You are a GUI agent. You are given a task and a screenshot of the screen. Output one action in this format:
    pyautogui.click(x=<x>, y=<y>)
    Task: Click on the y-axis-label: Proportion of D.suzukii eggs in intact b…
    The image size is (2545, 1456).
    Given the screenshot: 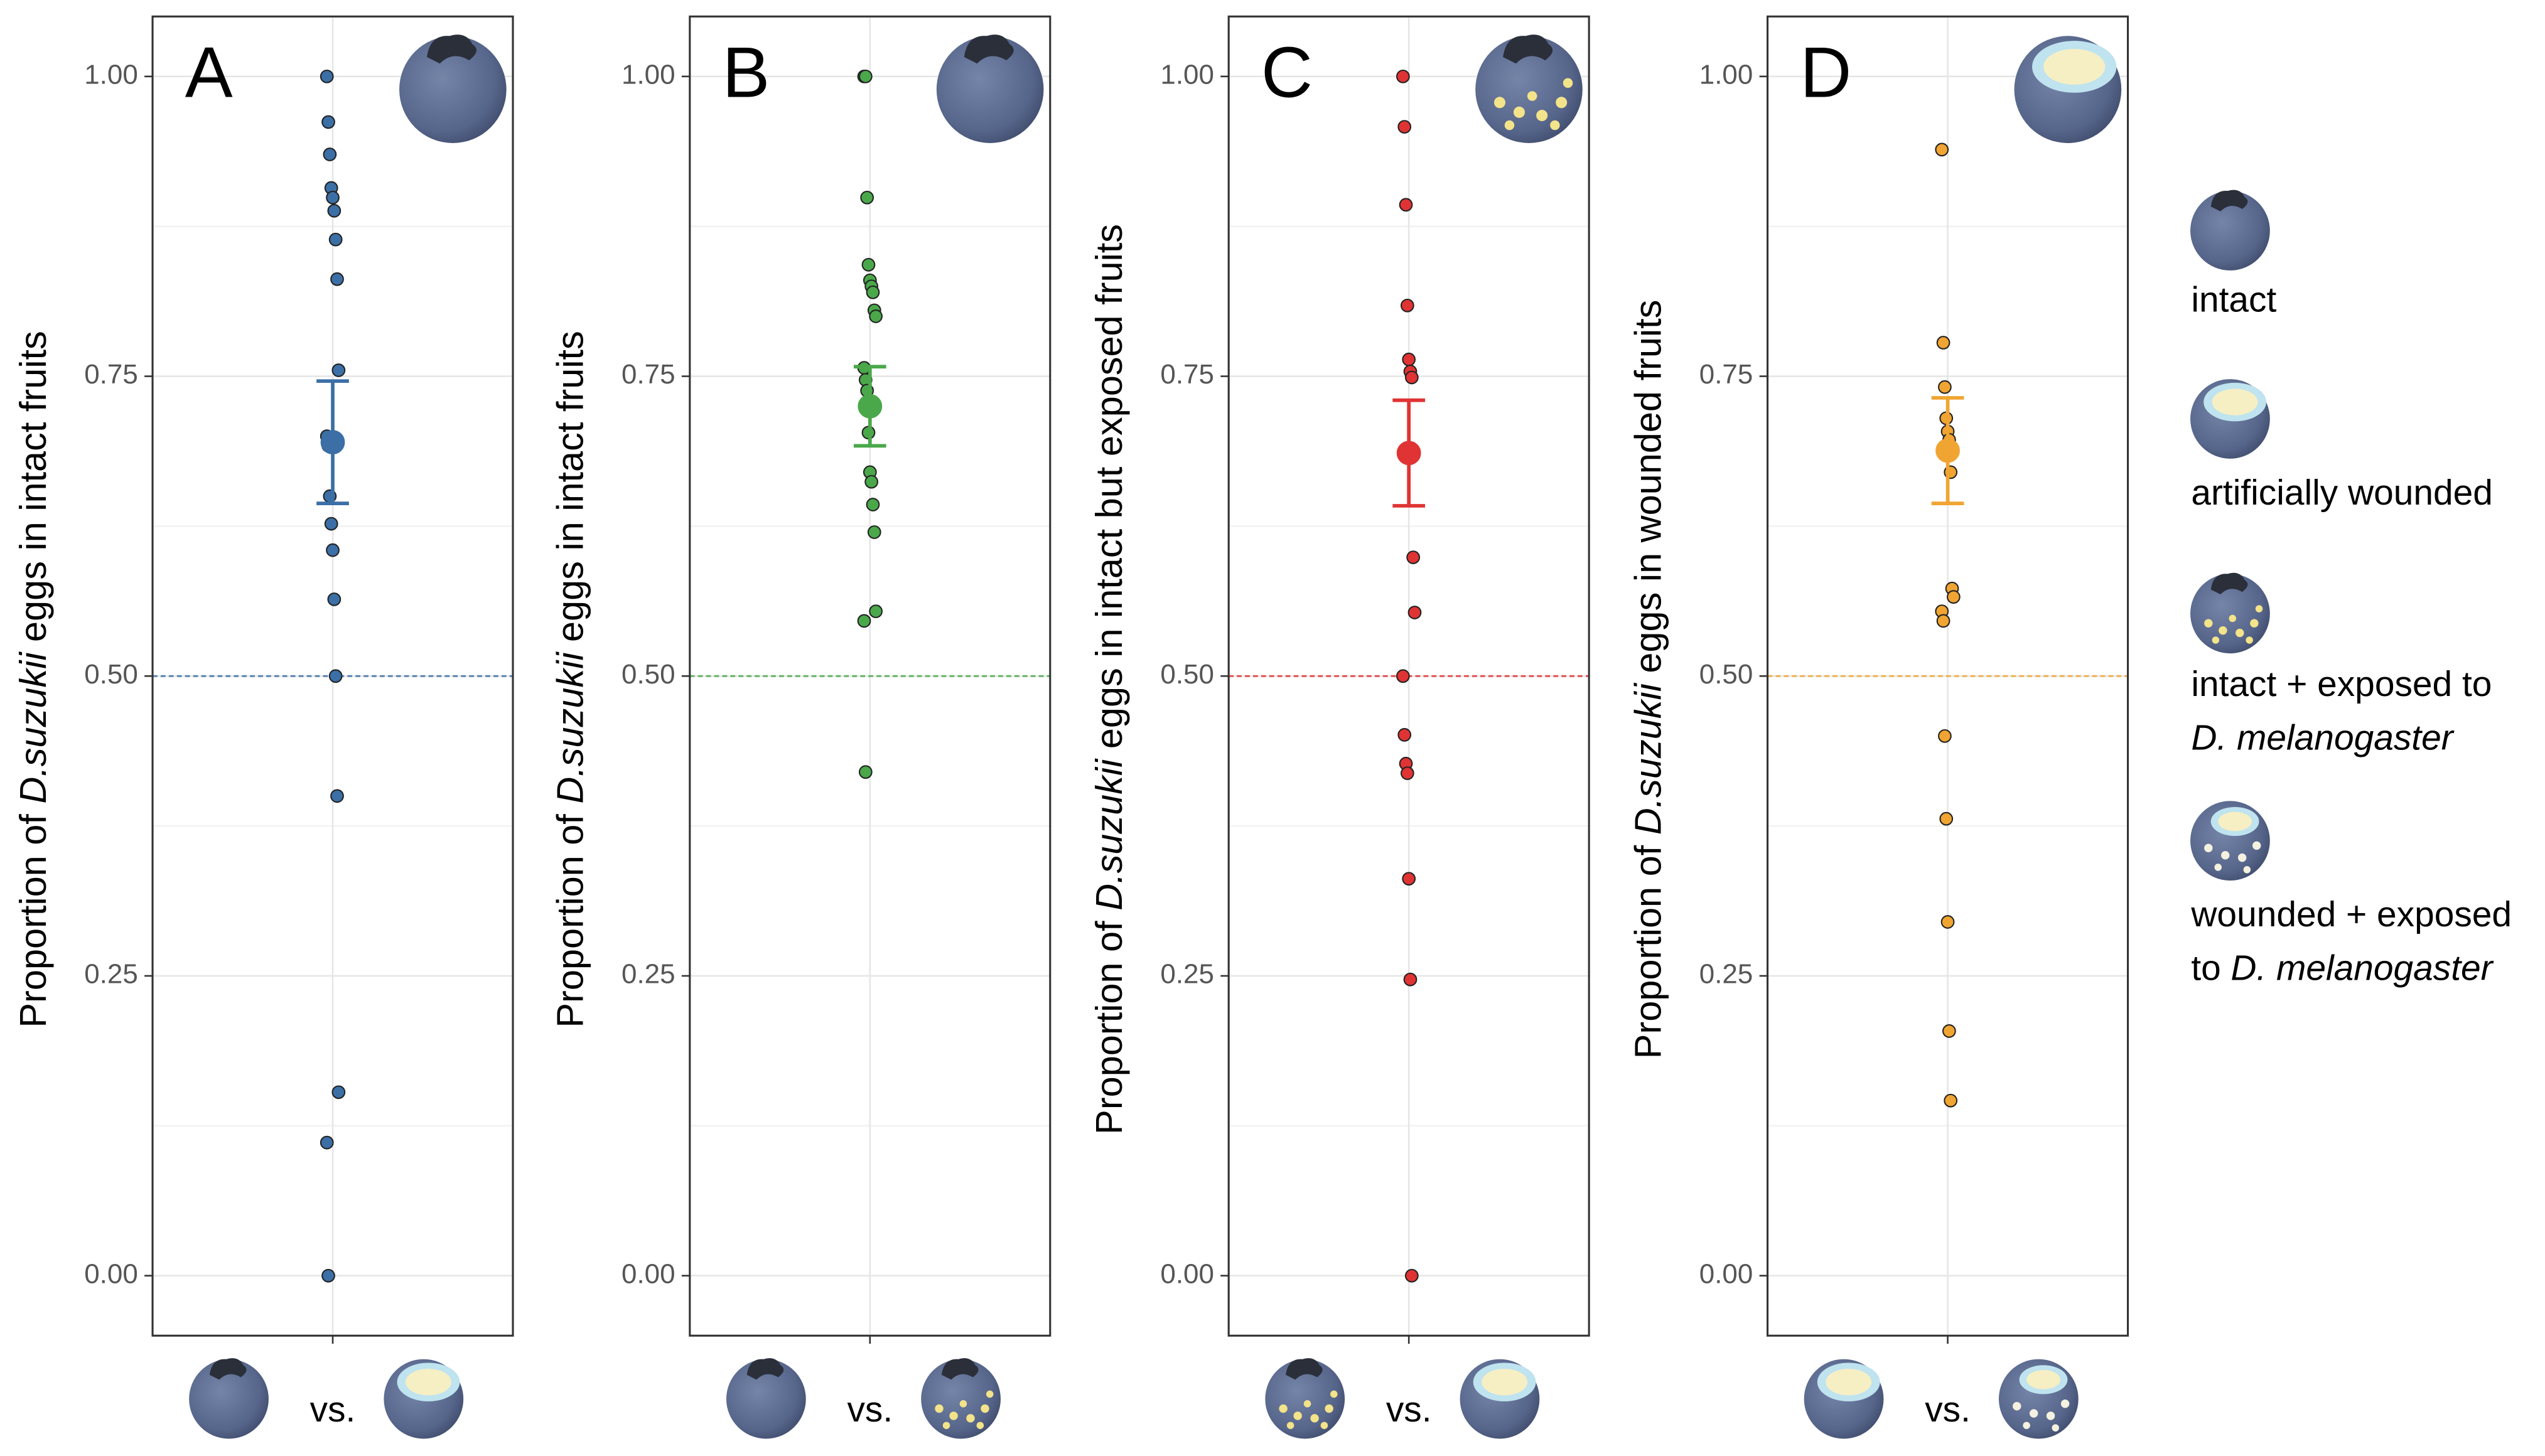 What is the action you would take?
    pyautogui.click(x=1109, y=679)
    